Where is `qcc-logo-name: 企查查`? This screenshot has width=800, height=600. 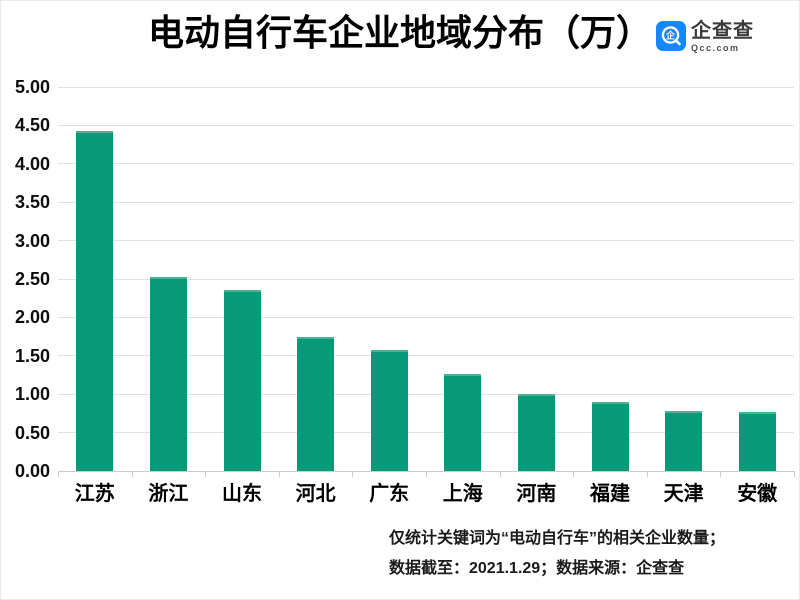 qcc-logo-name: 企查查 is located at coordinates (722, 31).